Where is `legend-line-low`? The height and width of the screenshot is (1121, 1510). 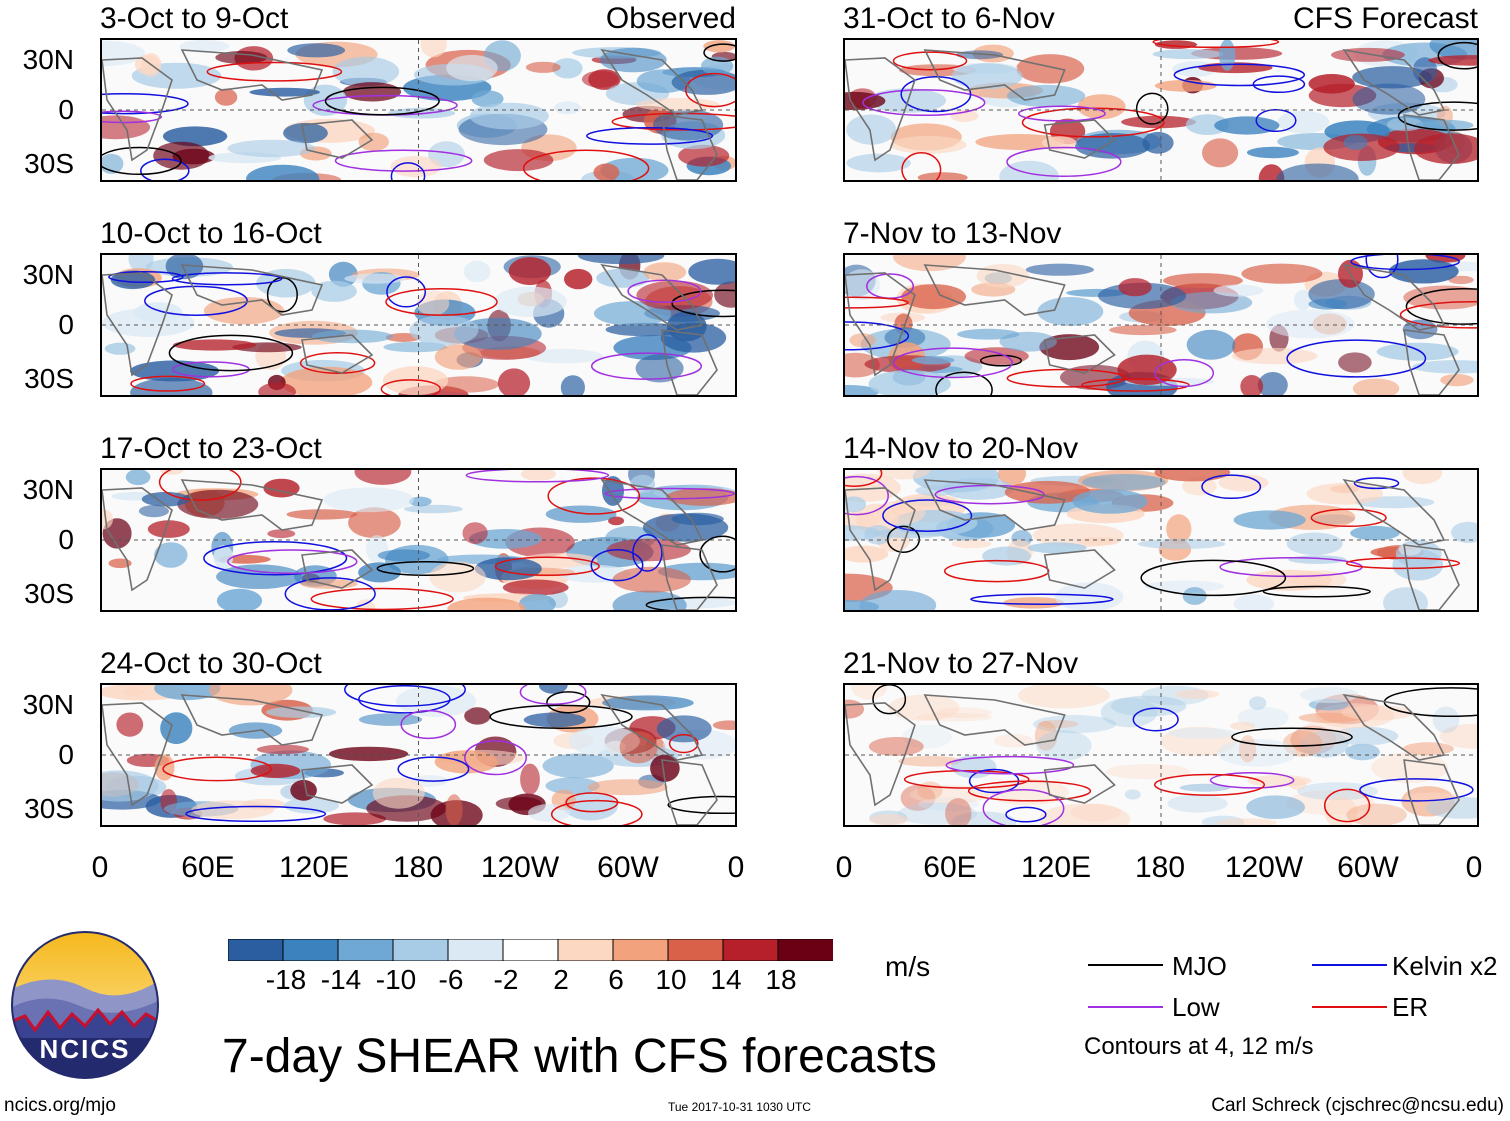
legend-line-low is located at coordinates (1125, 1007).